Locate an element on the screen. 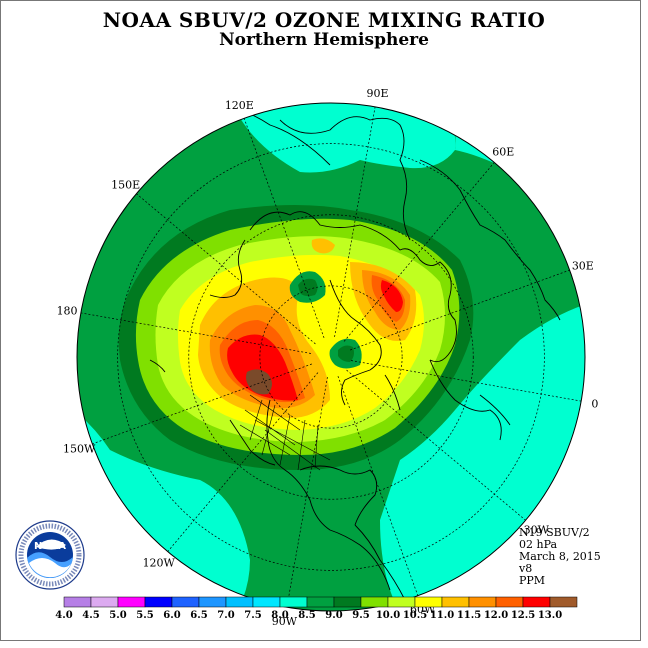  longitude-label: 150W is located at coordinates (79, 449).